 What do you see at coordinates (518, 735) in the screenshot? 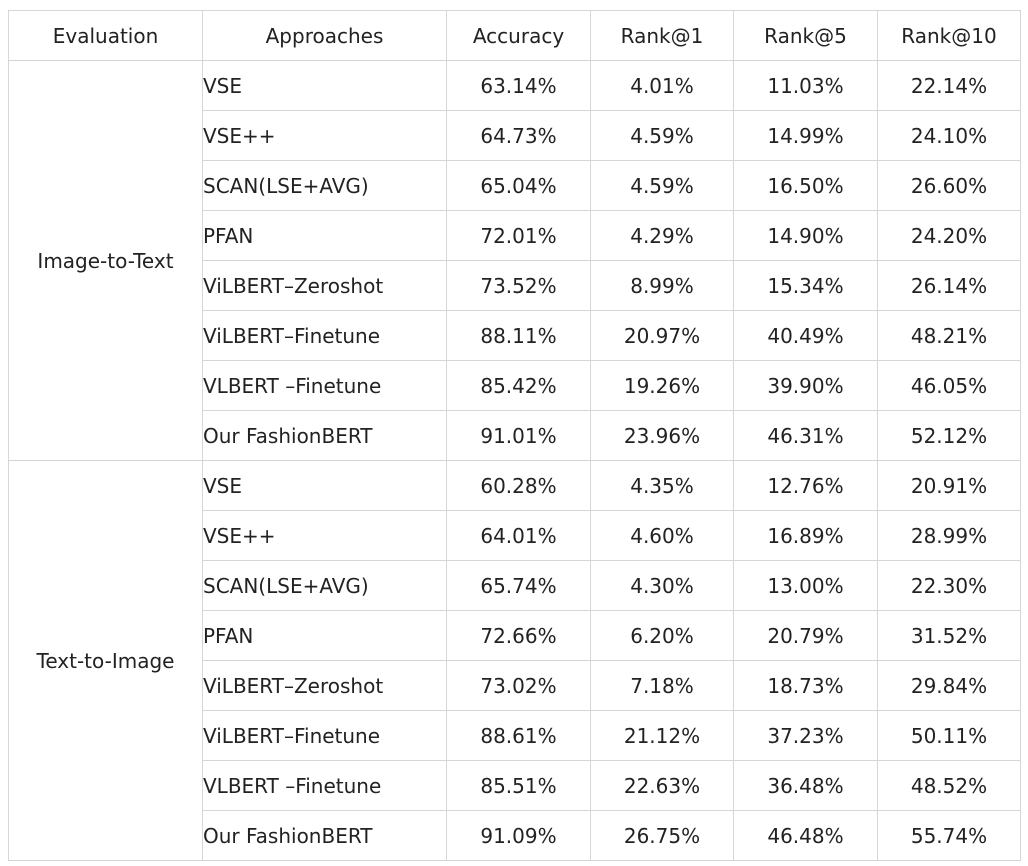
I see `accuracy-cell: 88.61%` at bounding box center [518, 735].